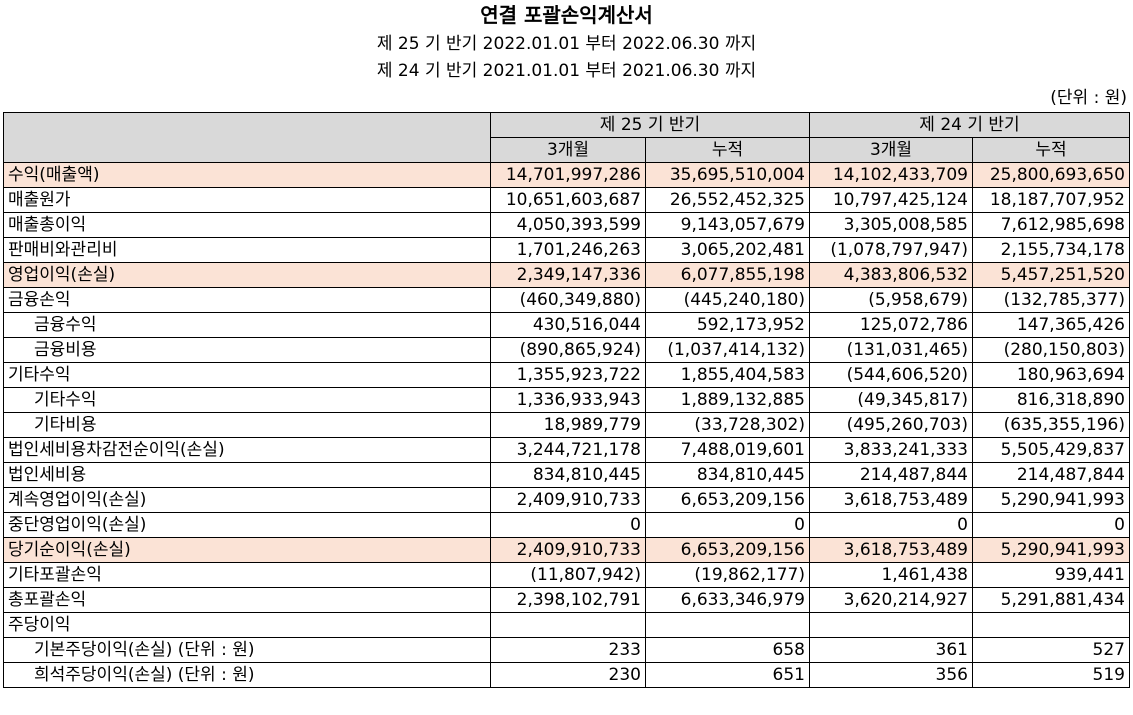 The width and height of the screenshot is (1133, 715). Describe the element at coordinates (247, 550) in the screenshot. I see `row-label: 당기순이익(손실)` at that location.